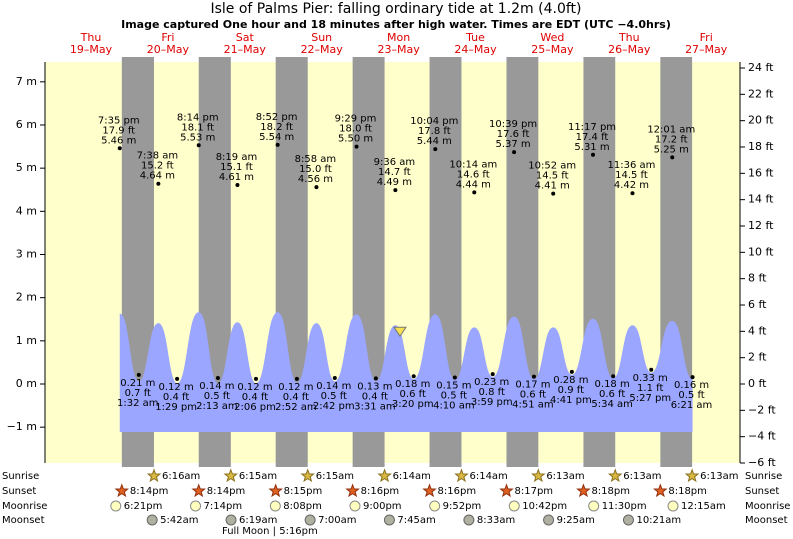 The width and height of the screenshot is (793, 539). What do you see at coordinates (473, 174) in the screenshot?
I see `tide-label: 14.6 ft` at bounding box center [473, 174].